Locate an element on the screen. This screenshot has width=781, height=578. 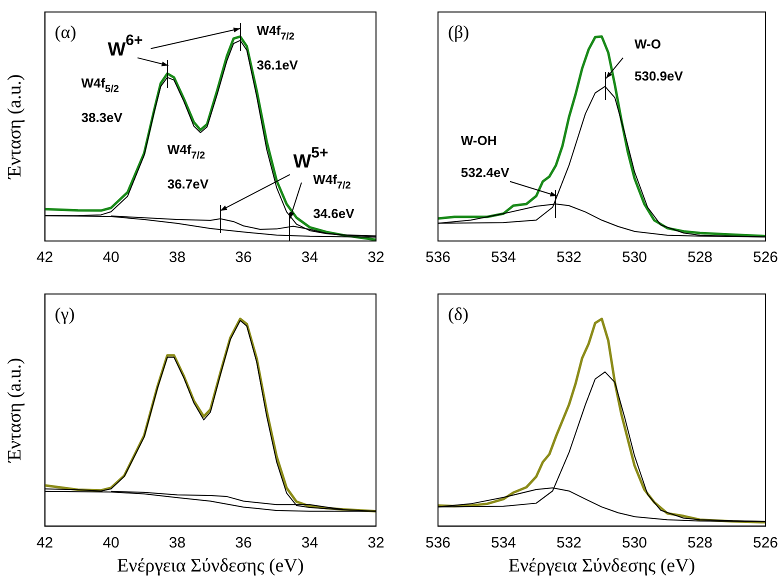
annotation: W-O is located at coordinates (647, 44).